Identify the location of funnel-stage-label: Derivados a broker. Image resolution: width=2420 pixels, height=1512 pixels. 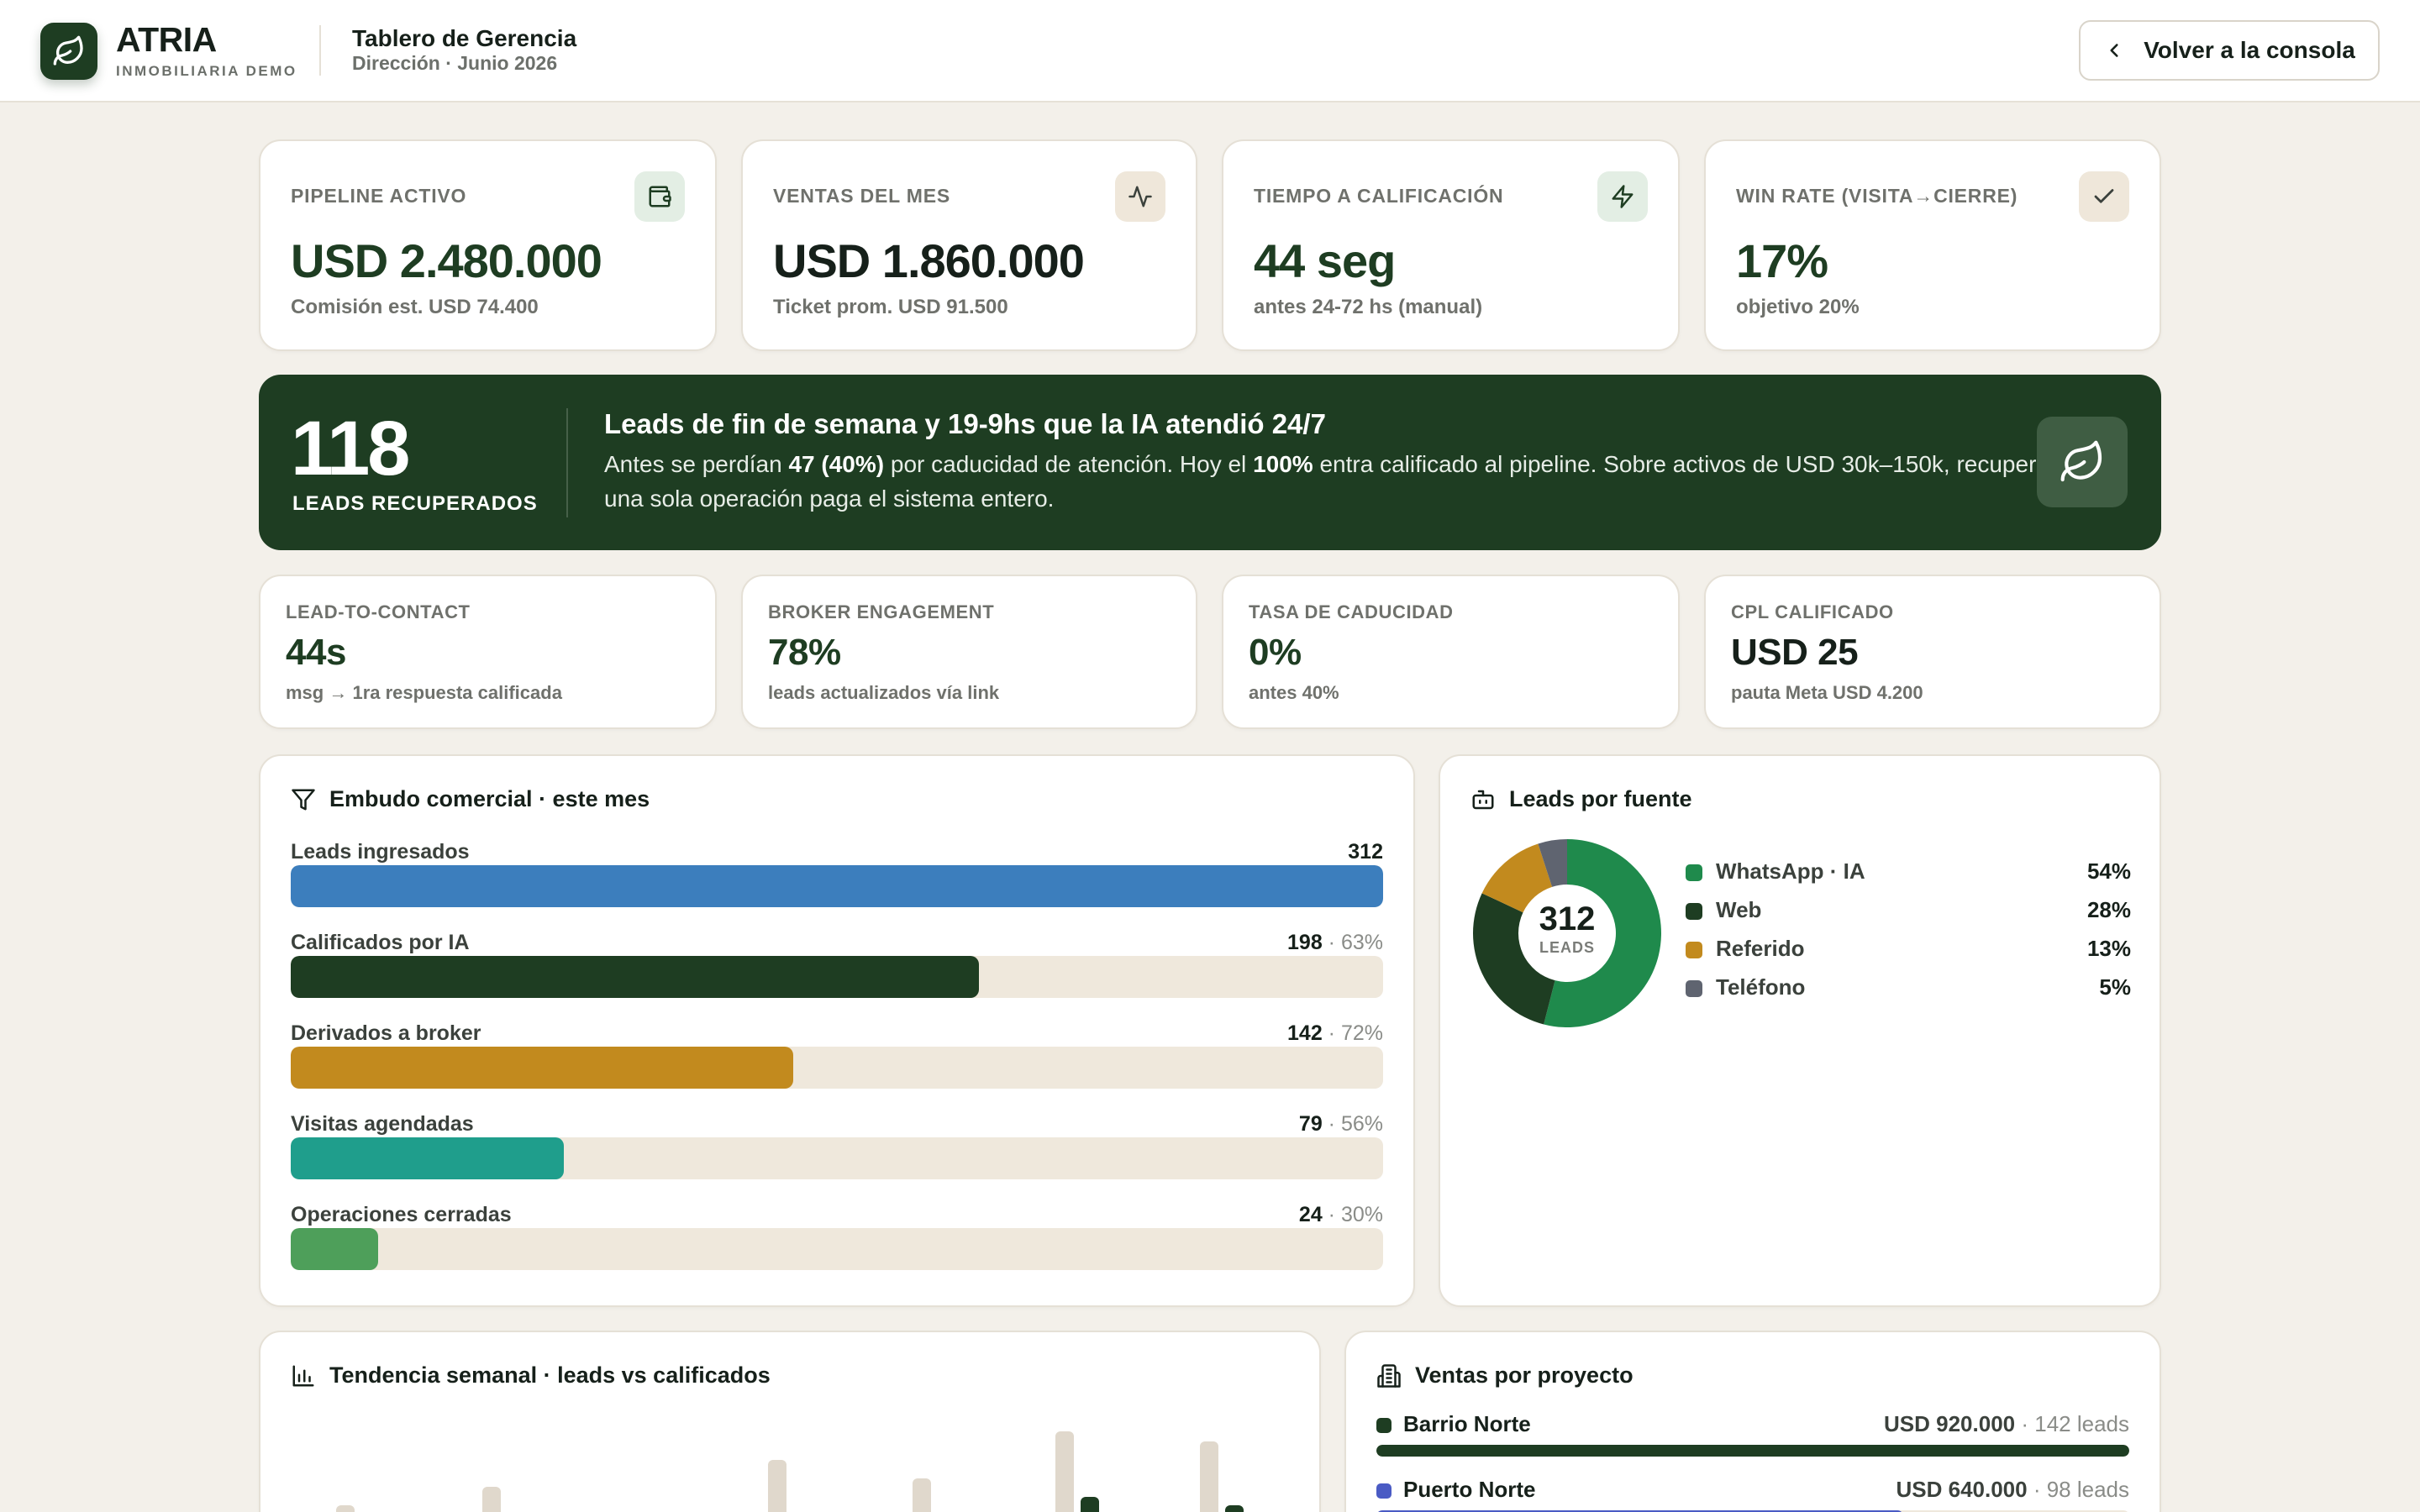
(386, 1033).